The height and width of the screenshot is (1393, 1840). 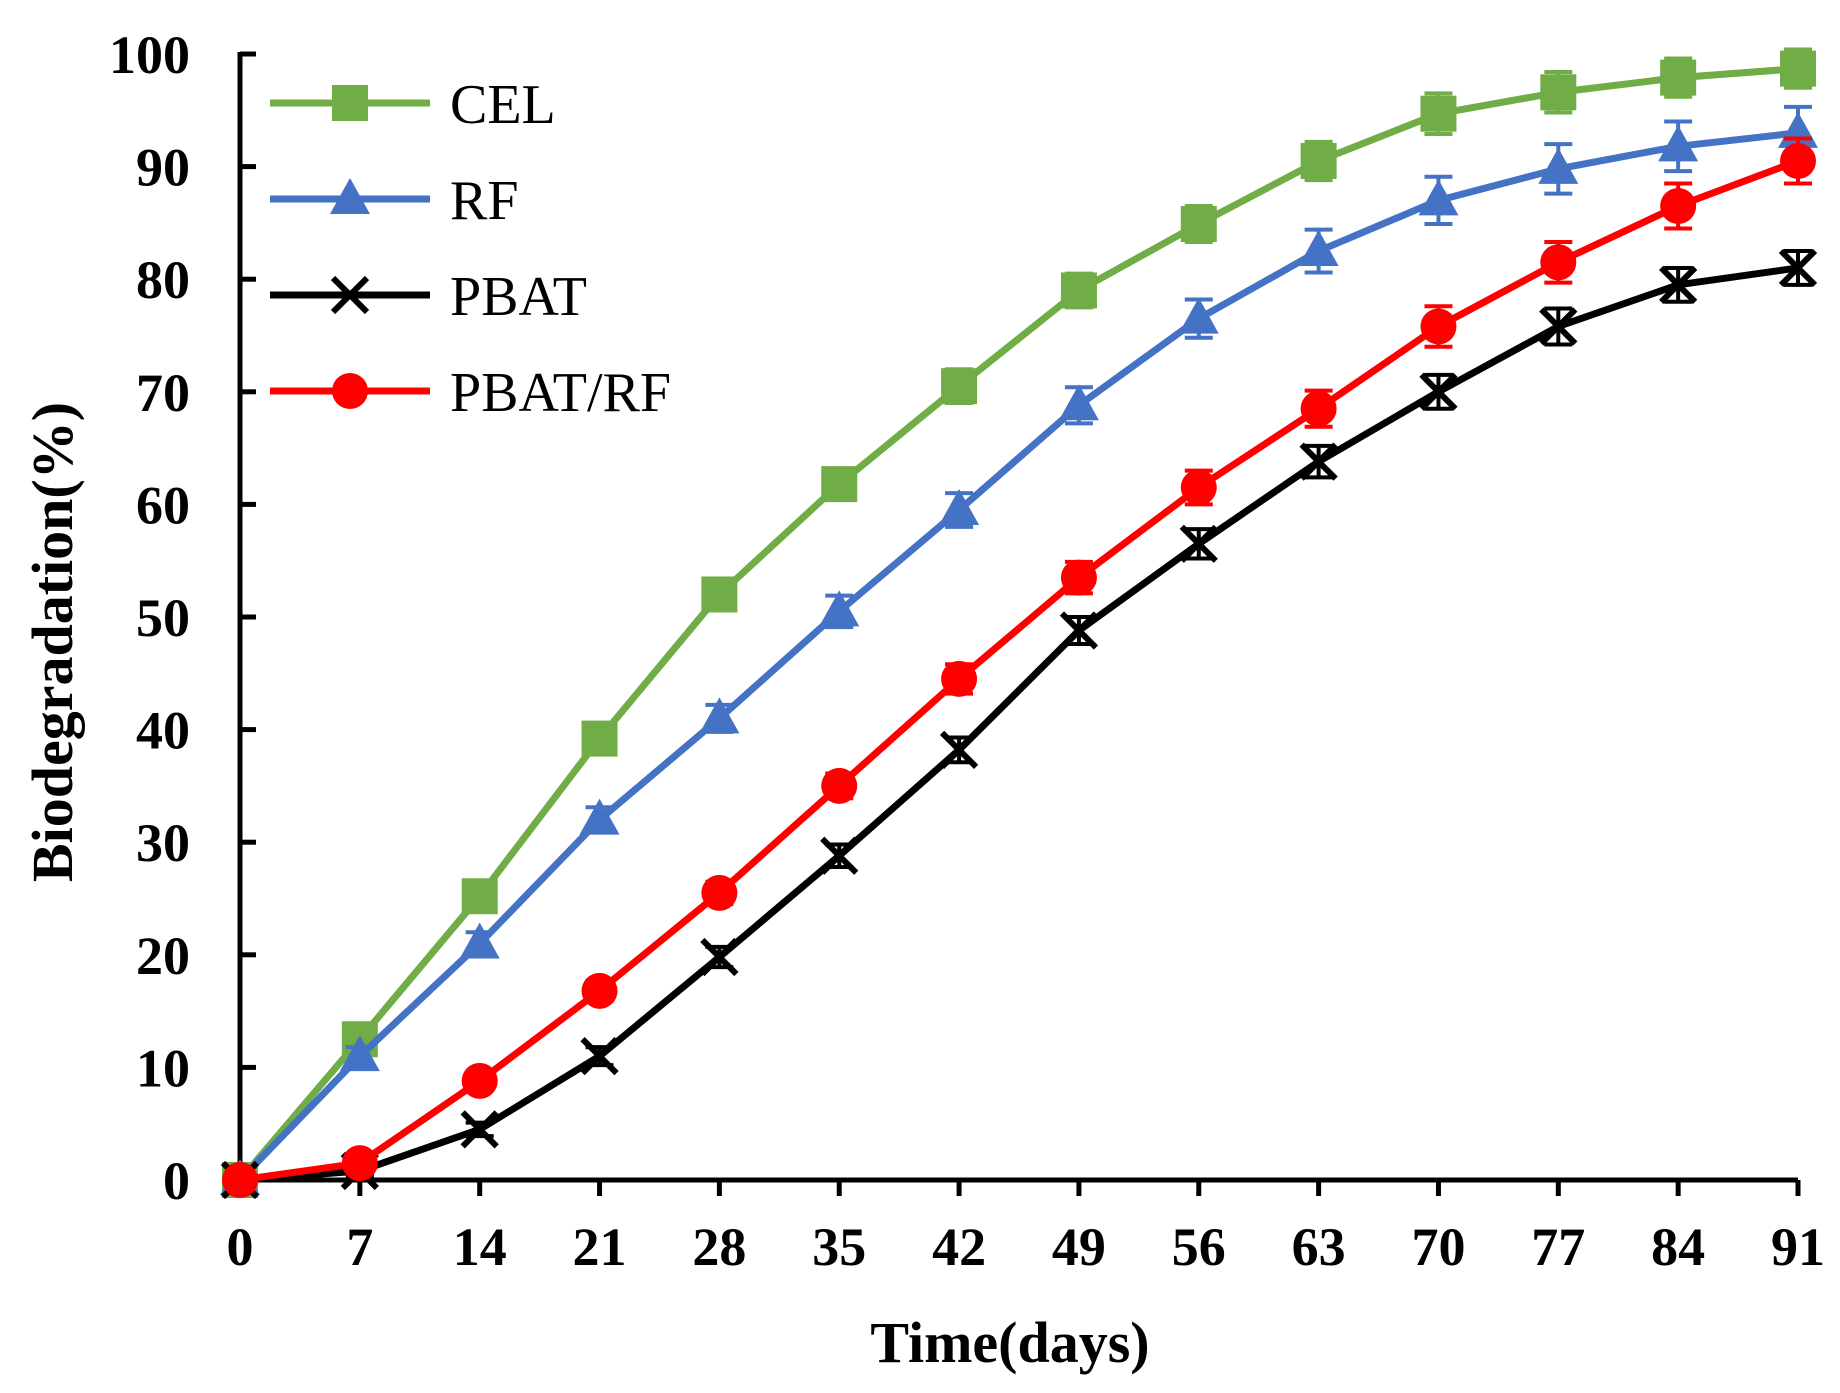 I want to click on x-tick-label-56: 56, so click(x=1199, y=1247).